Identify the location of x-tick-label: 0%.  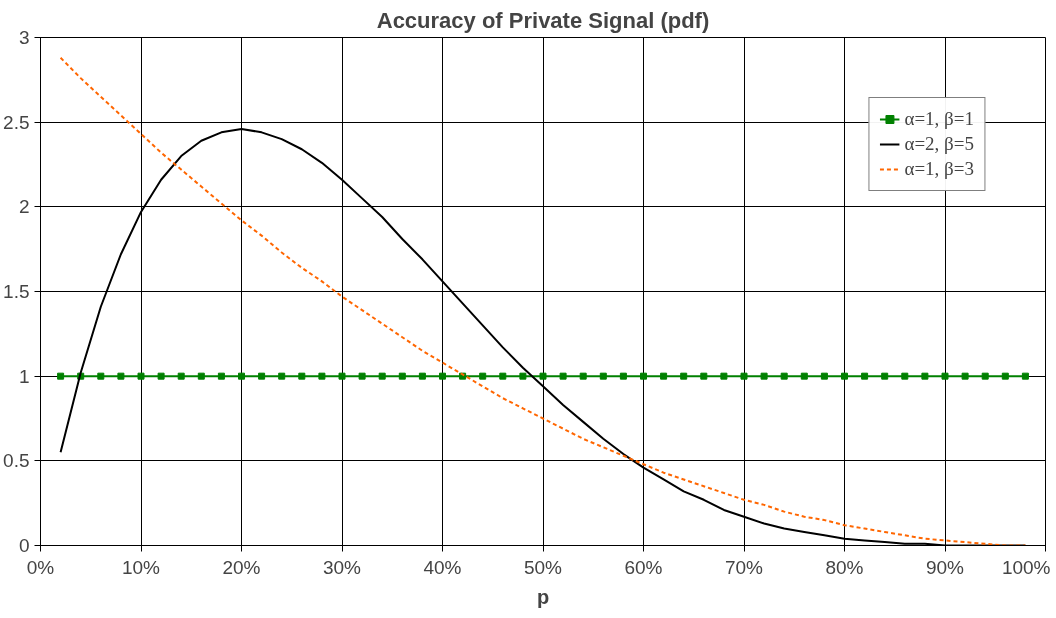
(40, 567).